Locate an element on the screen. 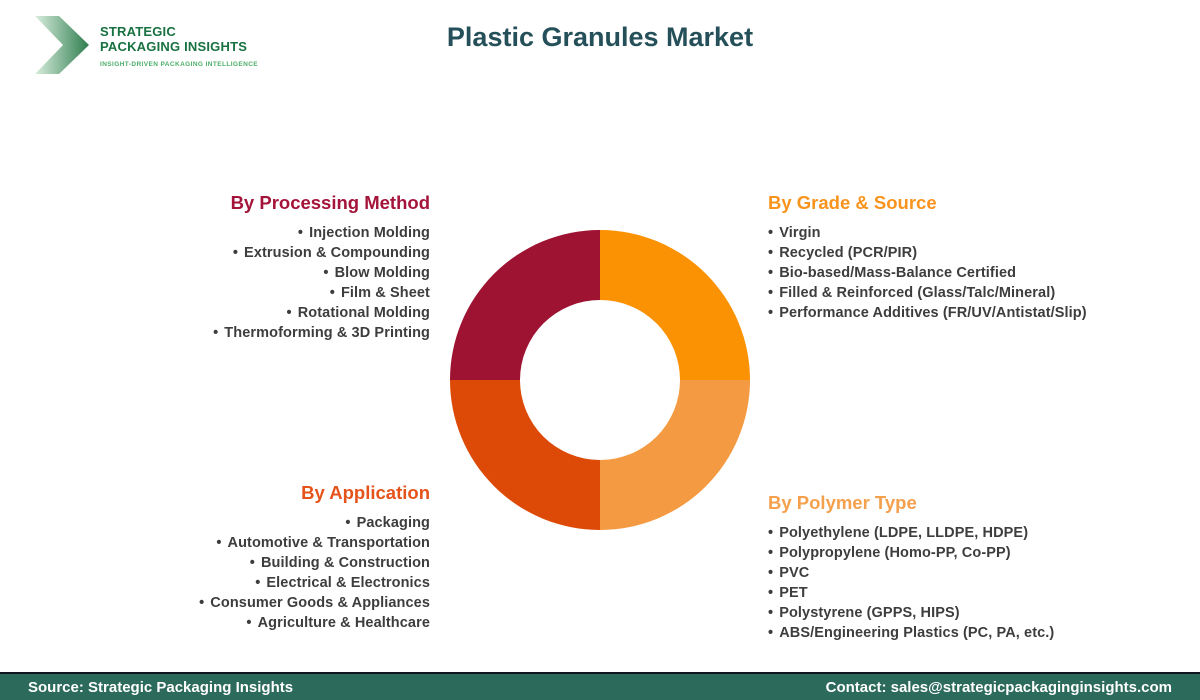  list-item: • Recycled (PCR/PIR) is located at coordinates (948, 253).